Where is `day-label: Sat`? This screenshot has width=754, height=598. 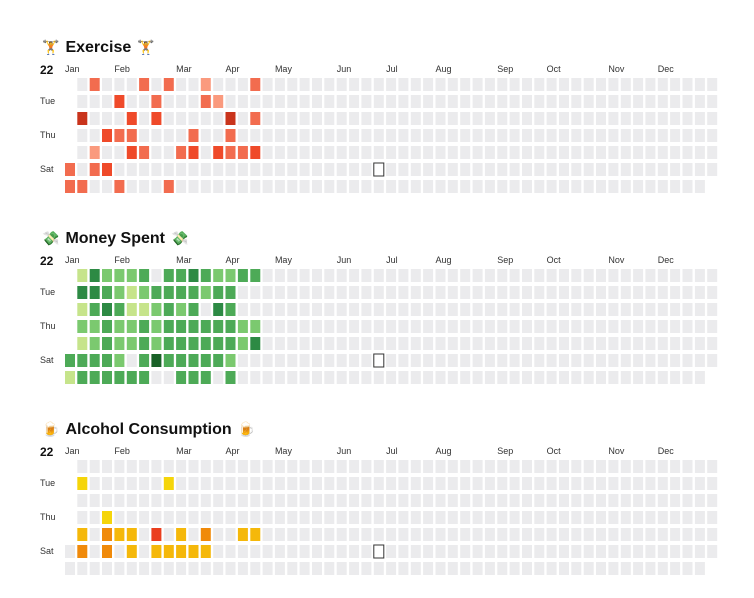 day-label: Sat is located at coordinates (47, 551).